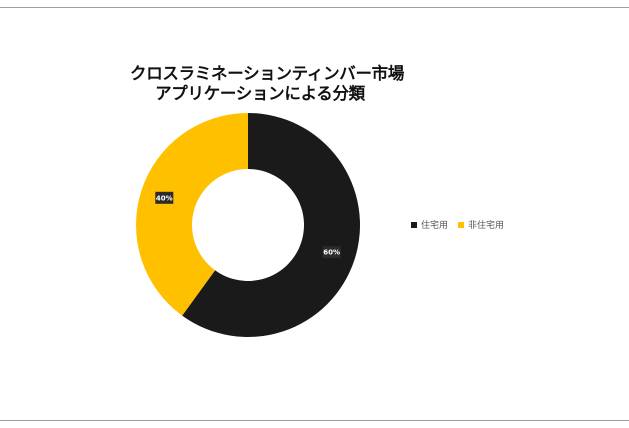 The width and height of the screenshot is (629, 428). I want to click on data-label-residential: 60%, so click(331, 252).